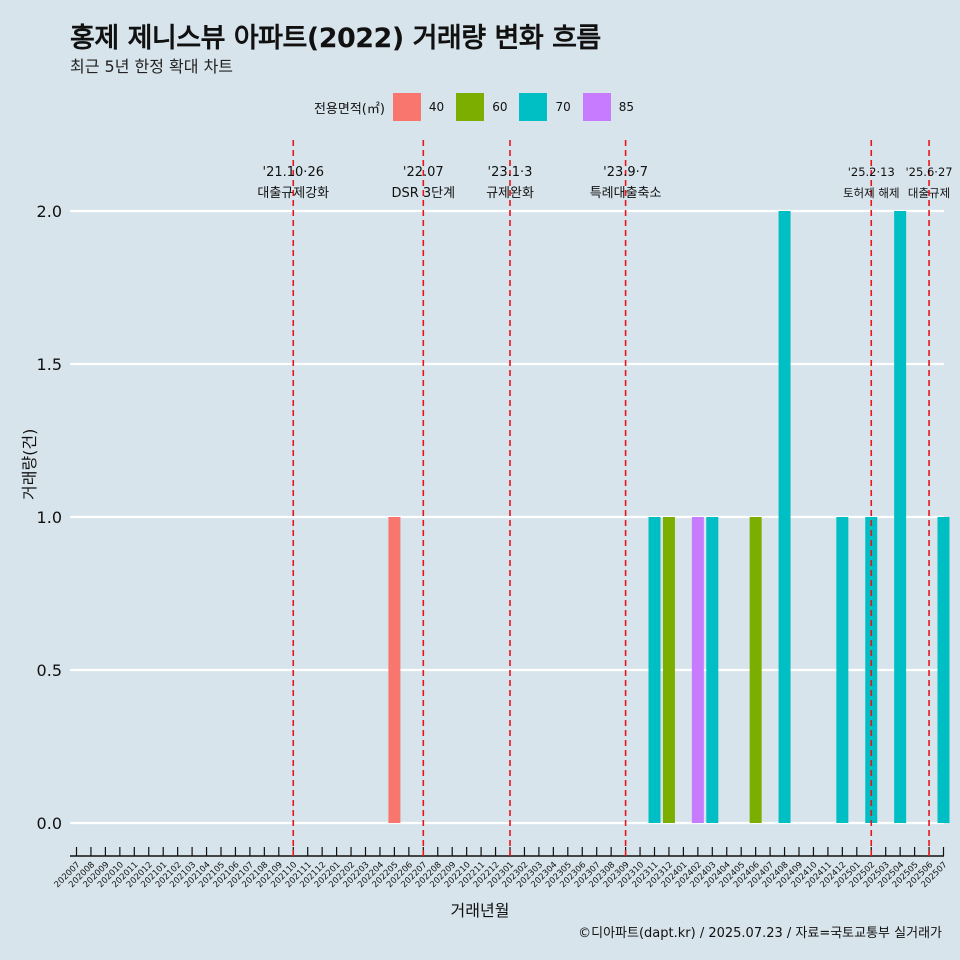 The height and width of the screenshot is (960, 960). I want to click on legend-title: 전용면적(㎡), so click(349, 109).